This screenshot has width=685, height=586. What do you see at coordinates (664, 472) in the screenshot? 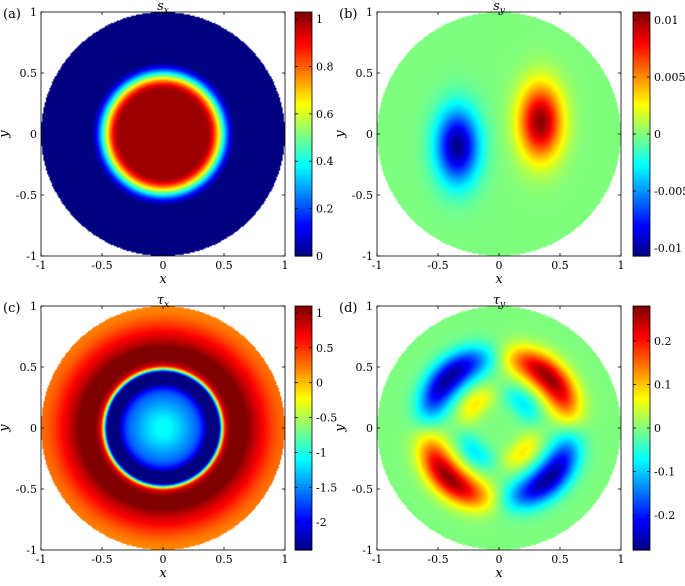
I see `colorbar-tick-label: -0.1` at bounding box center [664, 472].